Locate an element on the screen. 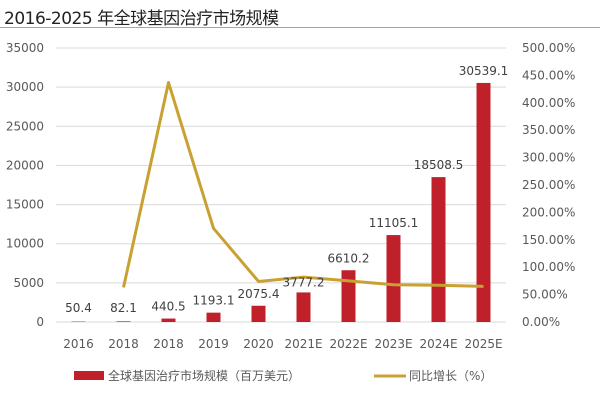 The width and height of the screenshot is (600, 400). x-tick-label: 2022E is located at coordinates (348, 344).